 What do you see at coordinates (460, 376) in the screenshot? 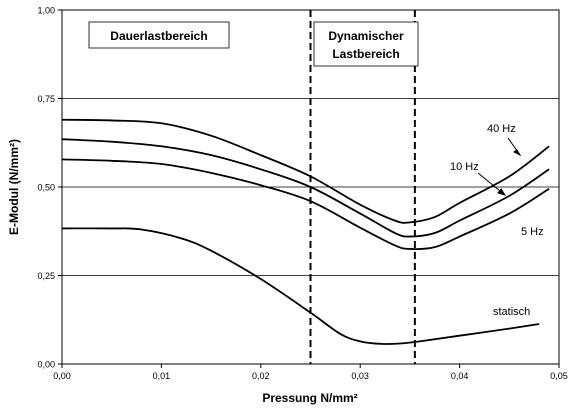
I see `x-tick-label-4: 0,04` at bounding box center [460, 376].